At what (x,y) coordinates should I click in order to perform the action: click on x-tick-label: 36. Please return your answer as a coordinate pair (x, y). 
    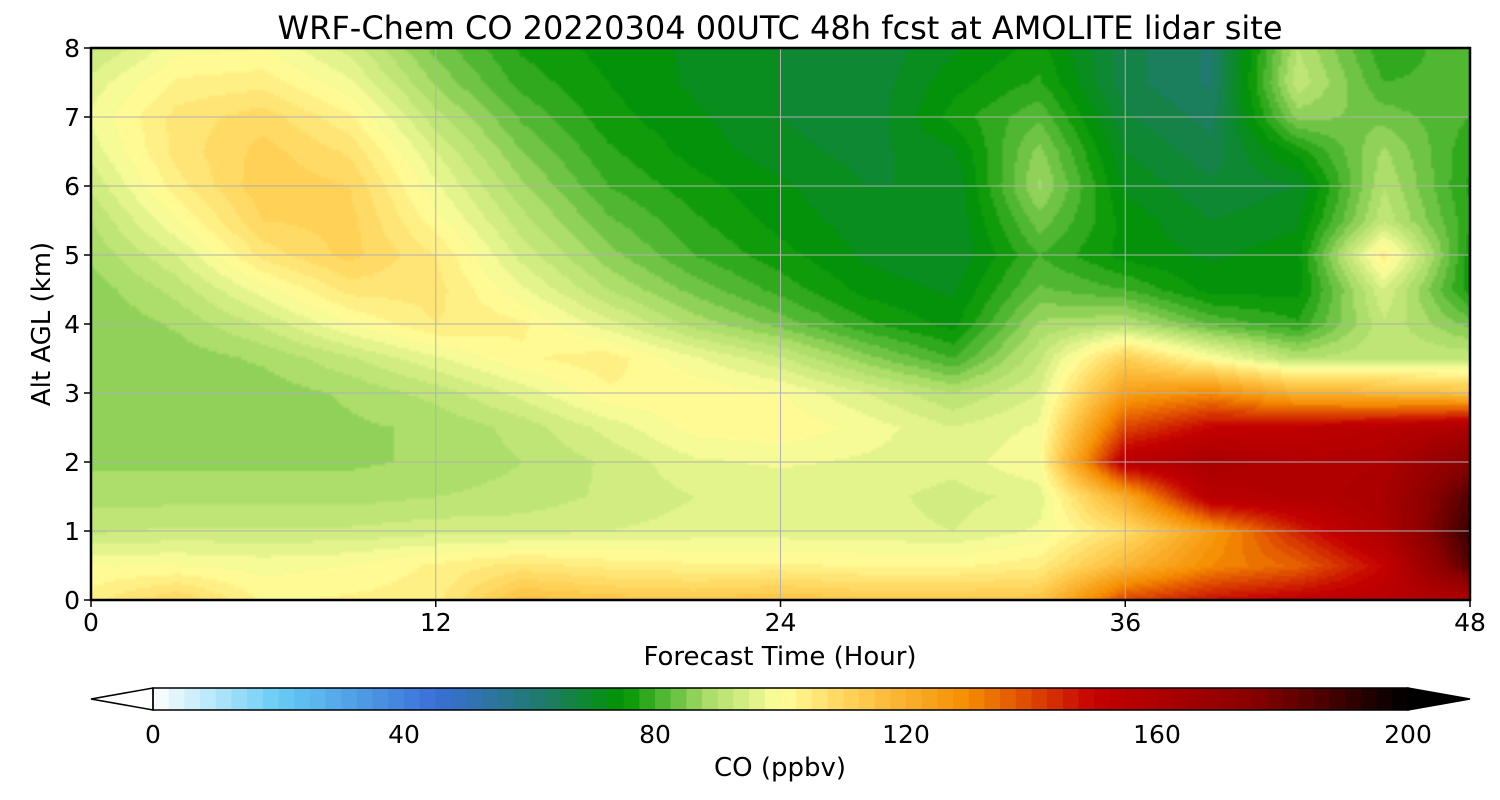
    Looking at the image, I should click on (1125, 622).